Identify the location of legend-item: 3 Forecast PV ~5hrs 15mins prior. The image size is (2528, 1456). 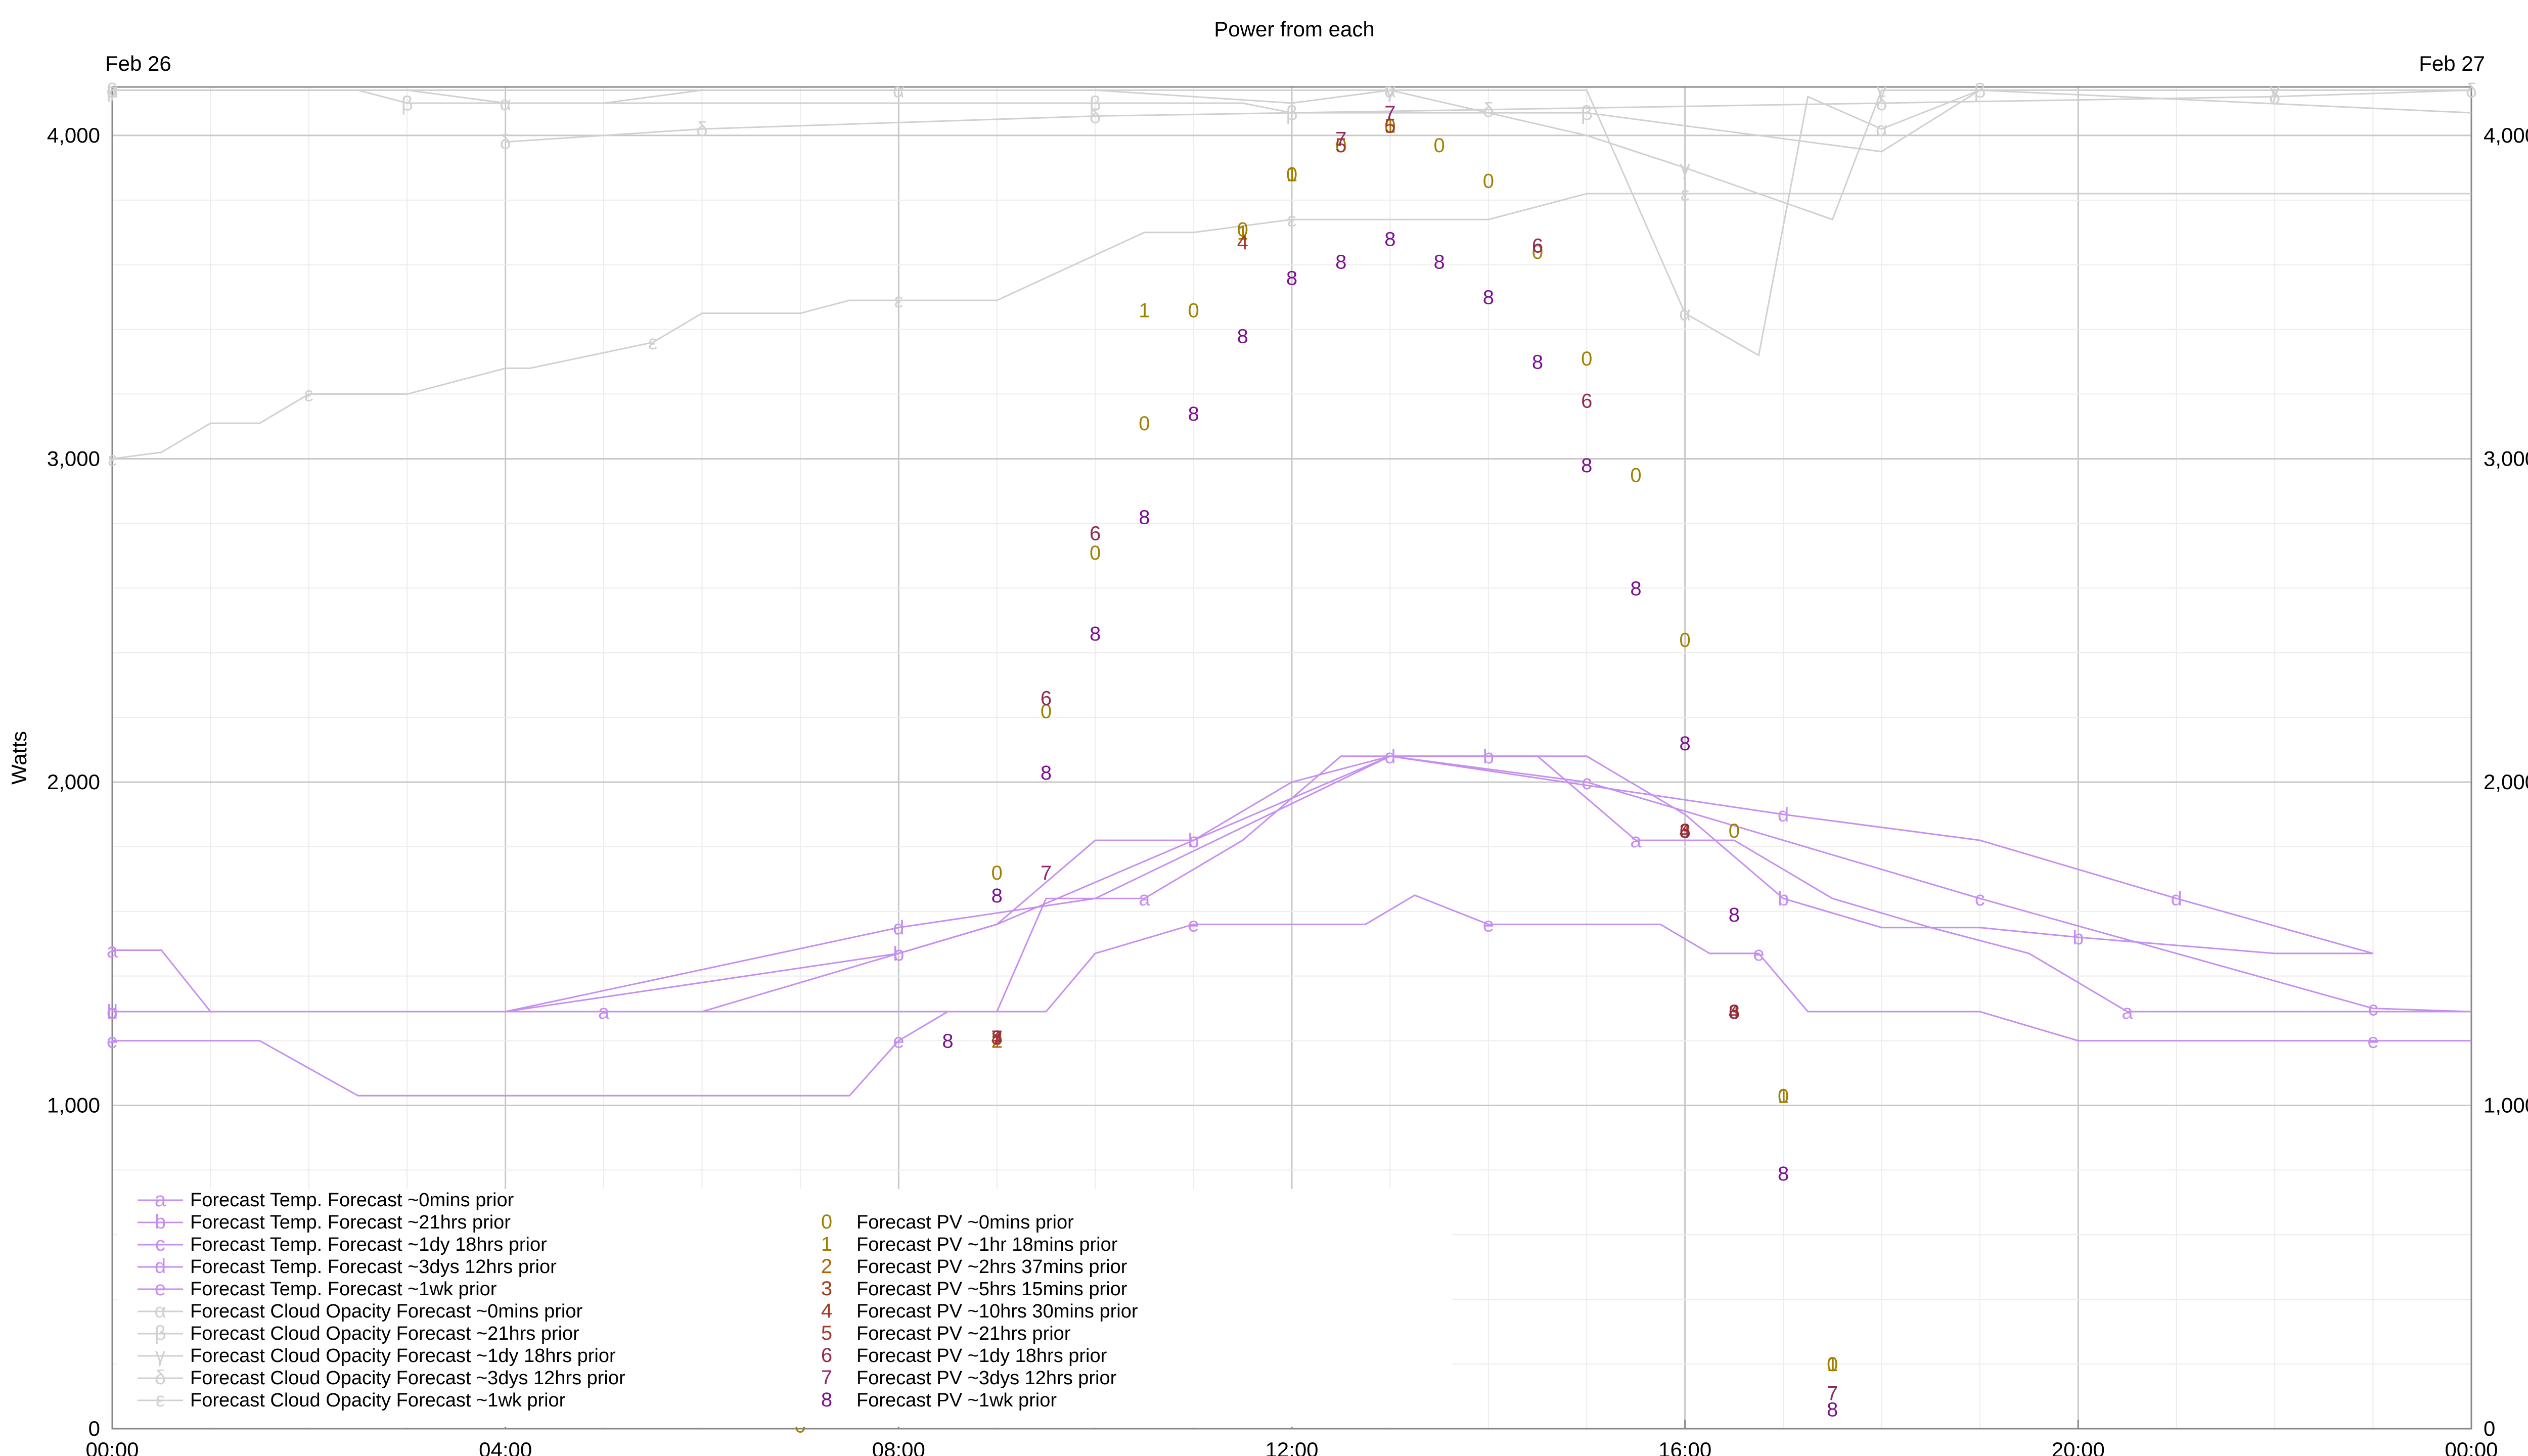
(974, 1289).